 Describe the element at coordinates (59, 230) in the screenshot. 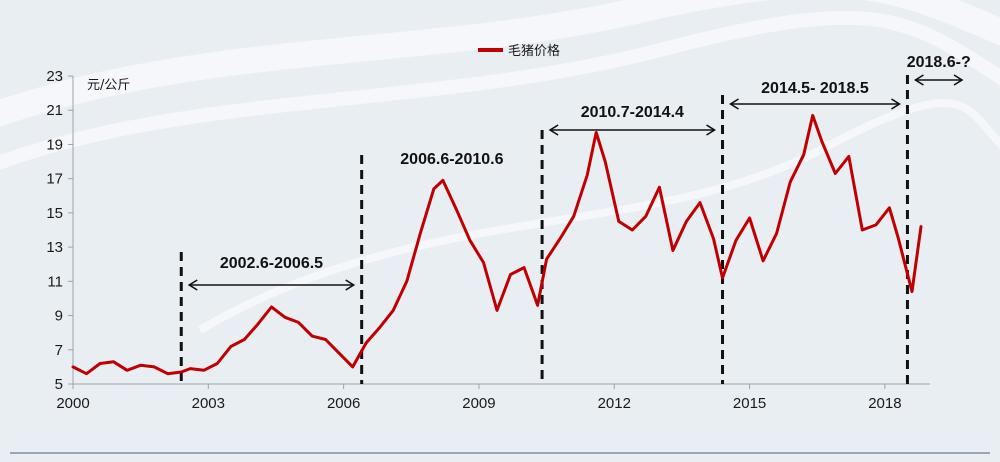

I see `y-axis-ticks: 5 7 9 11 13 15 17 19 21 23` at that location.